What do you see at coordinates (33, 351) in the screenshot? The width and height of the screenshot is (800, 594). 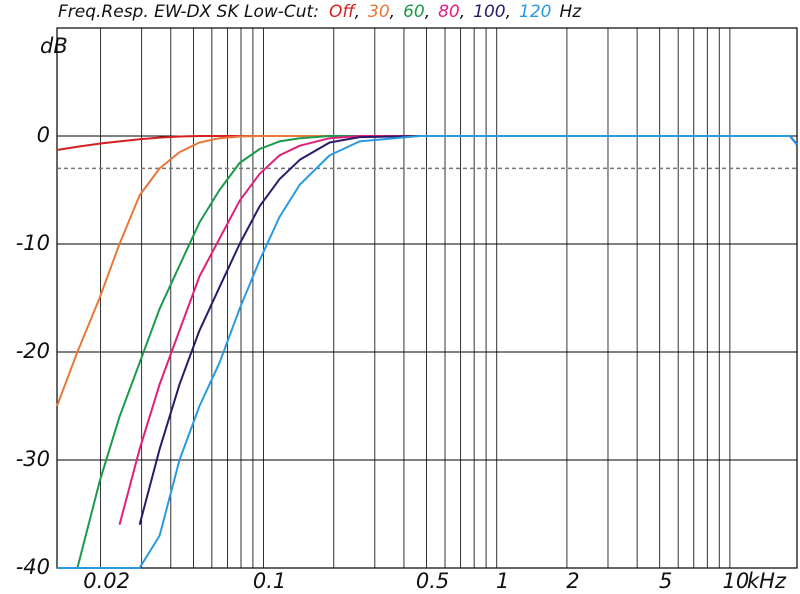 I see `y-tick-label: -20` at bounding box center [33, 351].